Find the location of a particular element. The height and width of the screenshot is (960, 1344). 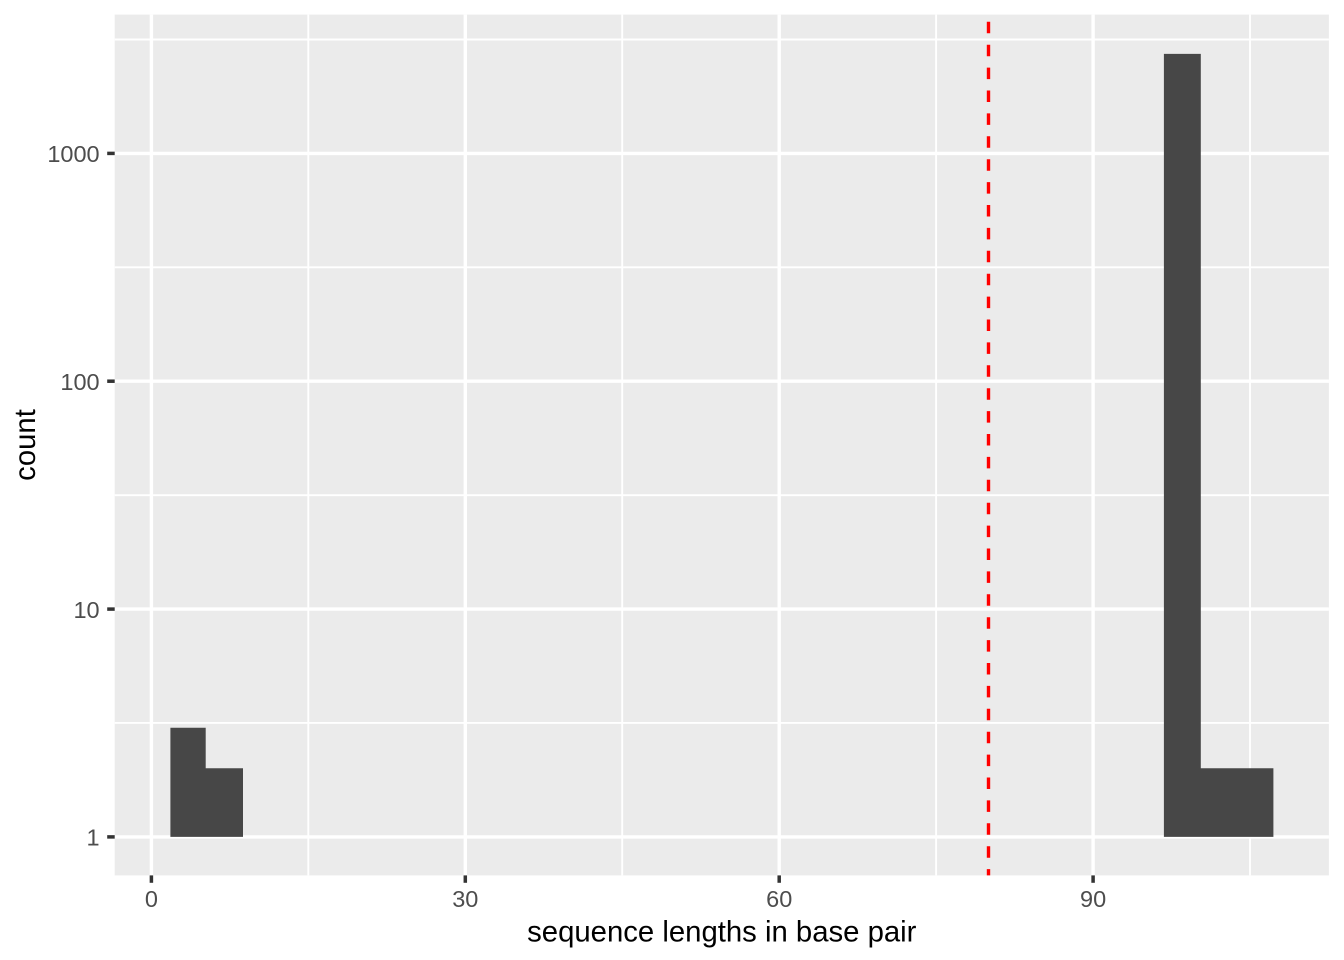

svg-text: 10 is located at coordinates (86, 610).